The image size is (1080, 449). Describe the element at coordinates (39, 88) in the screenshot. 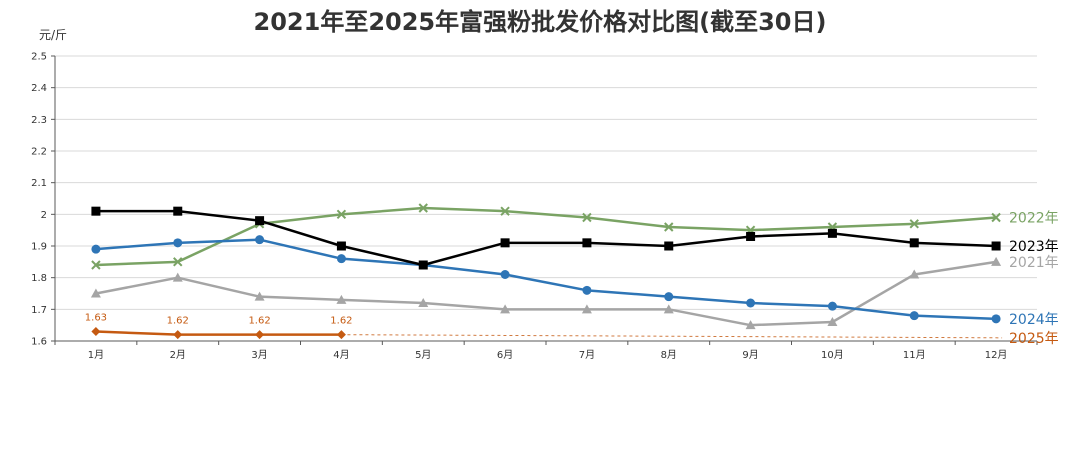

I see `y-tick-label: 2.4` at that location.